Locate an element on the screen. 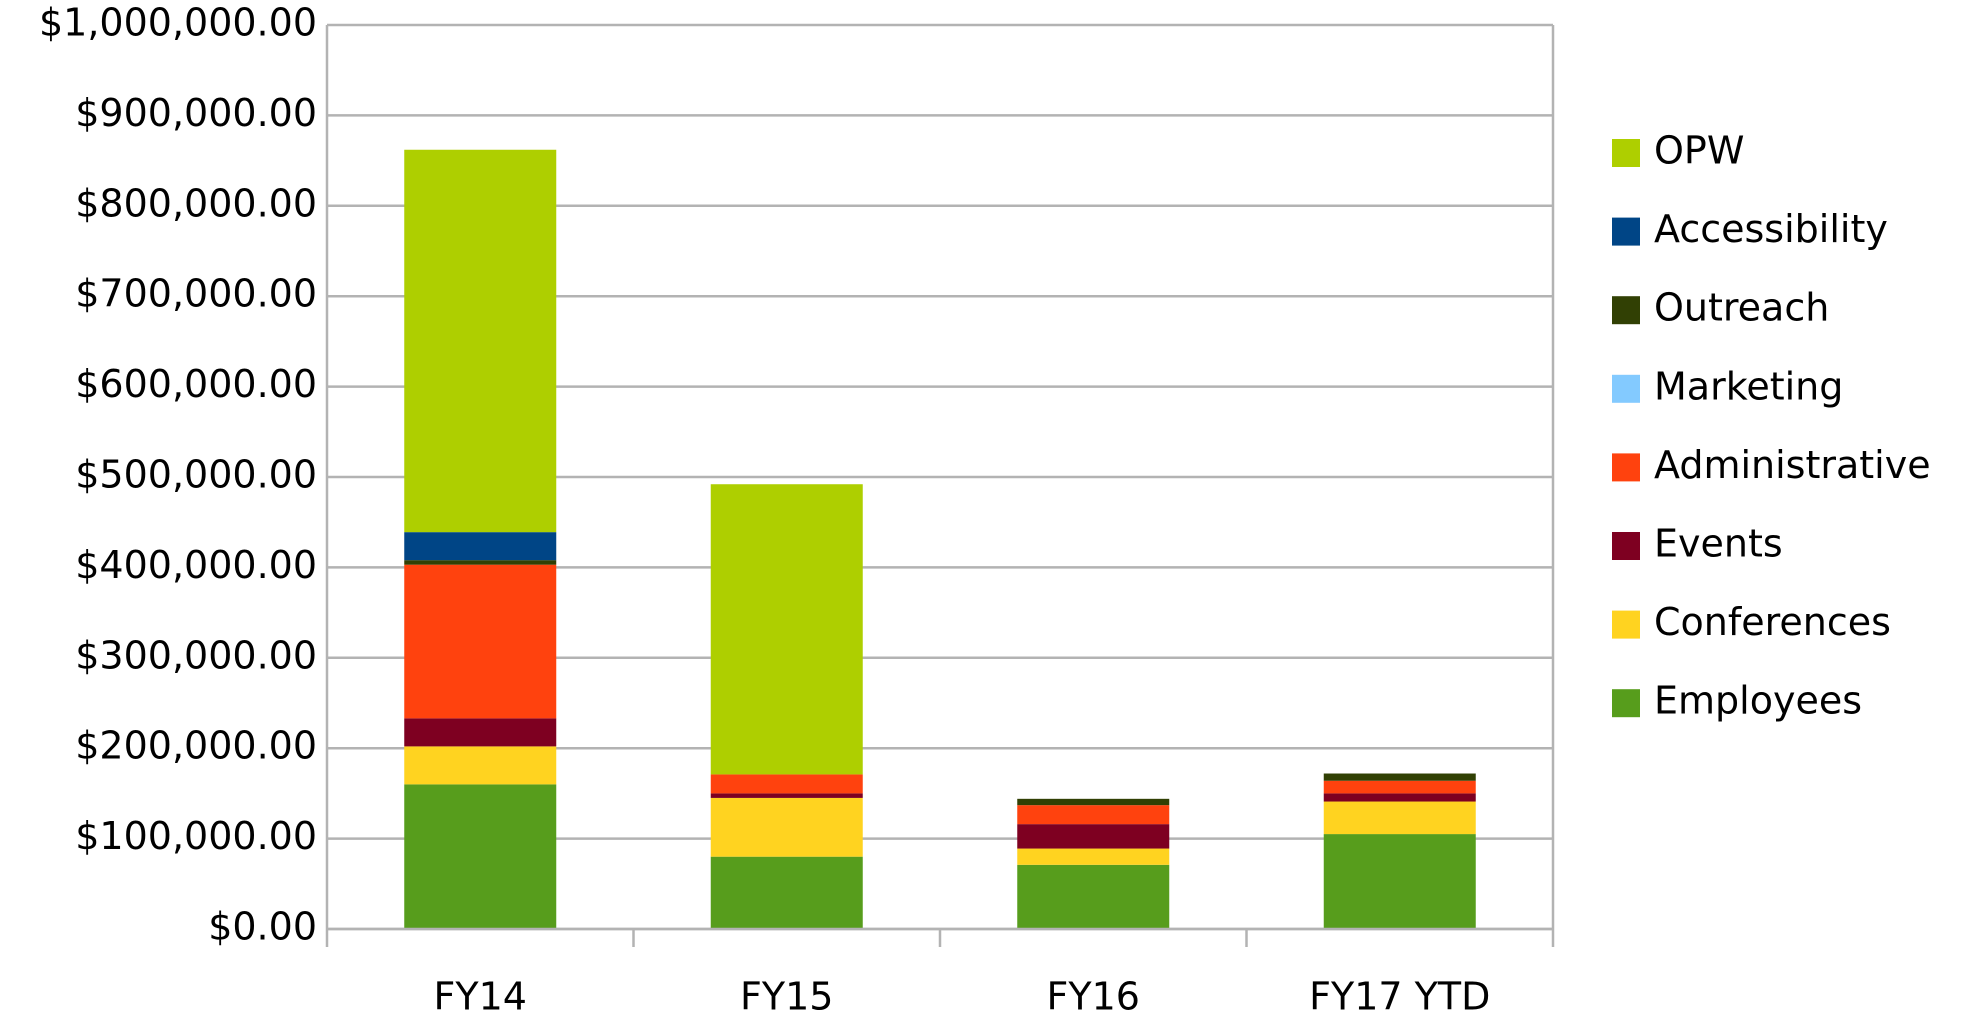 The height and width of the screenshot is (1014, 1969). y-tick-label: $500,000.00 is located at coordinates (196, 475).